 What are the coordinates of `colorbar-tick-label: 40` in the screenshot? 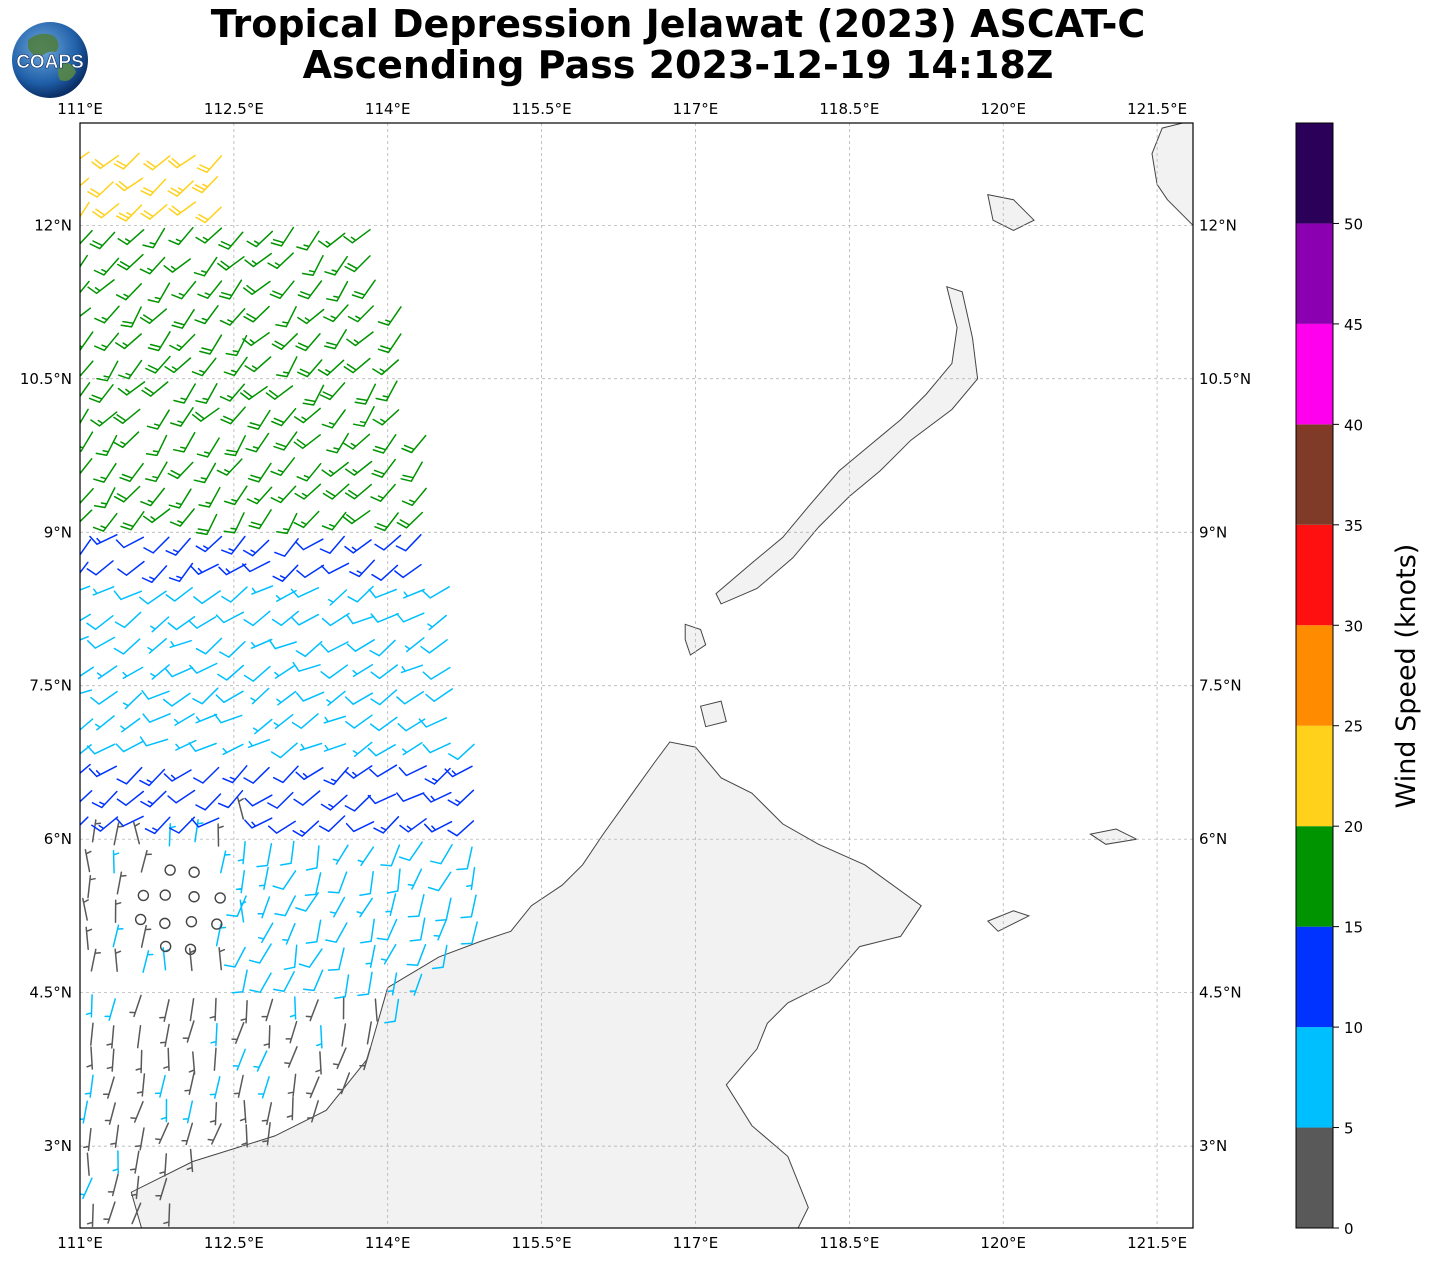 It's located at (1353, 425).